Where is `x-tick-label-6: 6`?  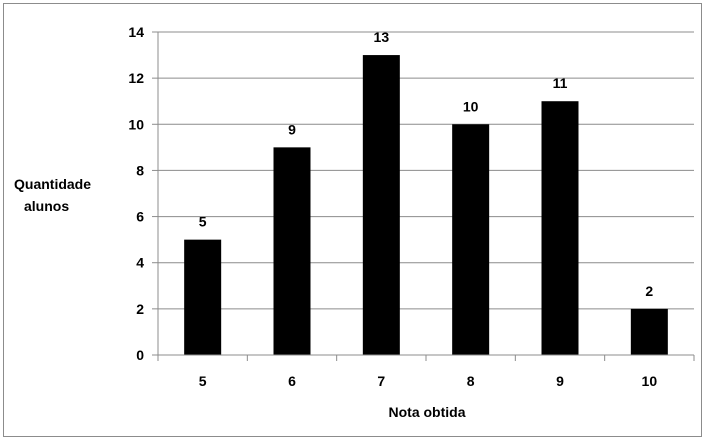 x-tick-label-6: 6 is located at coordinates (292, 381).